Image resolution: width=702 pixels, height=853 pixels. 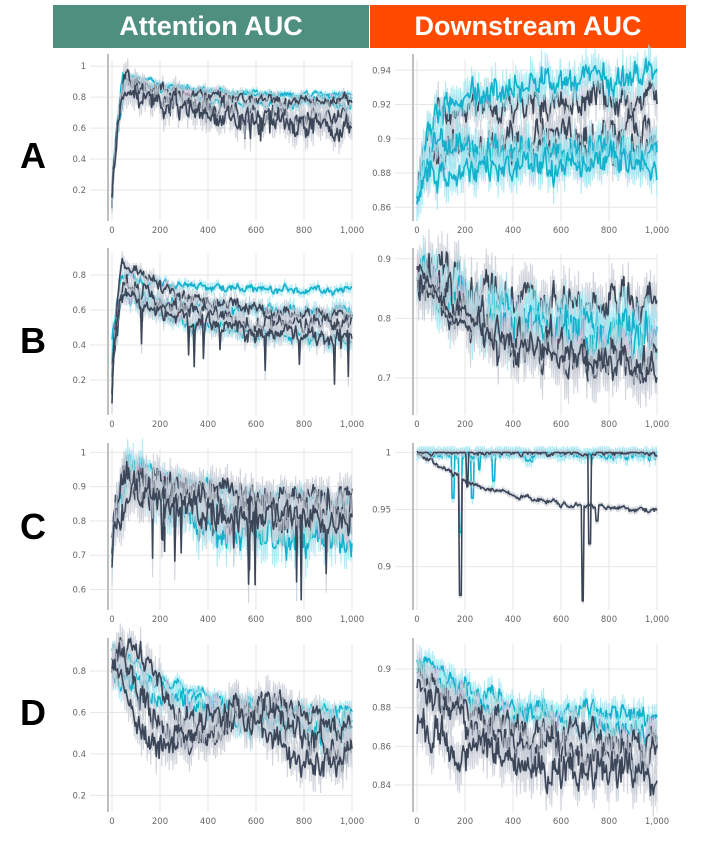 I want to click on chart-b-attention: 0 200 400 600 800 1,000 0.2 0.4 0.6 0.8, so click(x=218, y=339).